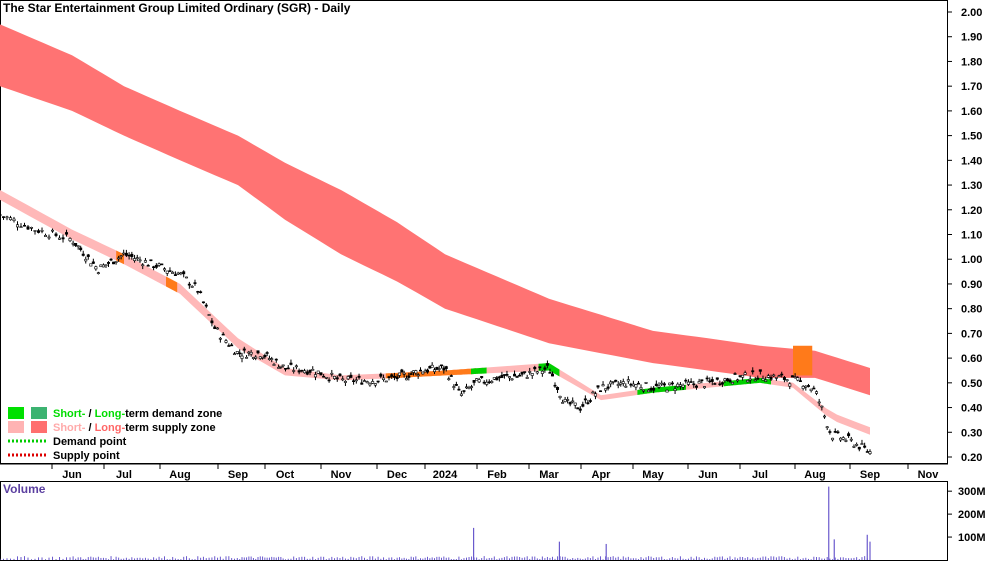 The height and width of the screenshot is (562, 1000). I want to click on price-tick-label: 2.00, so click(971, 13).